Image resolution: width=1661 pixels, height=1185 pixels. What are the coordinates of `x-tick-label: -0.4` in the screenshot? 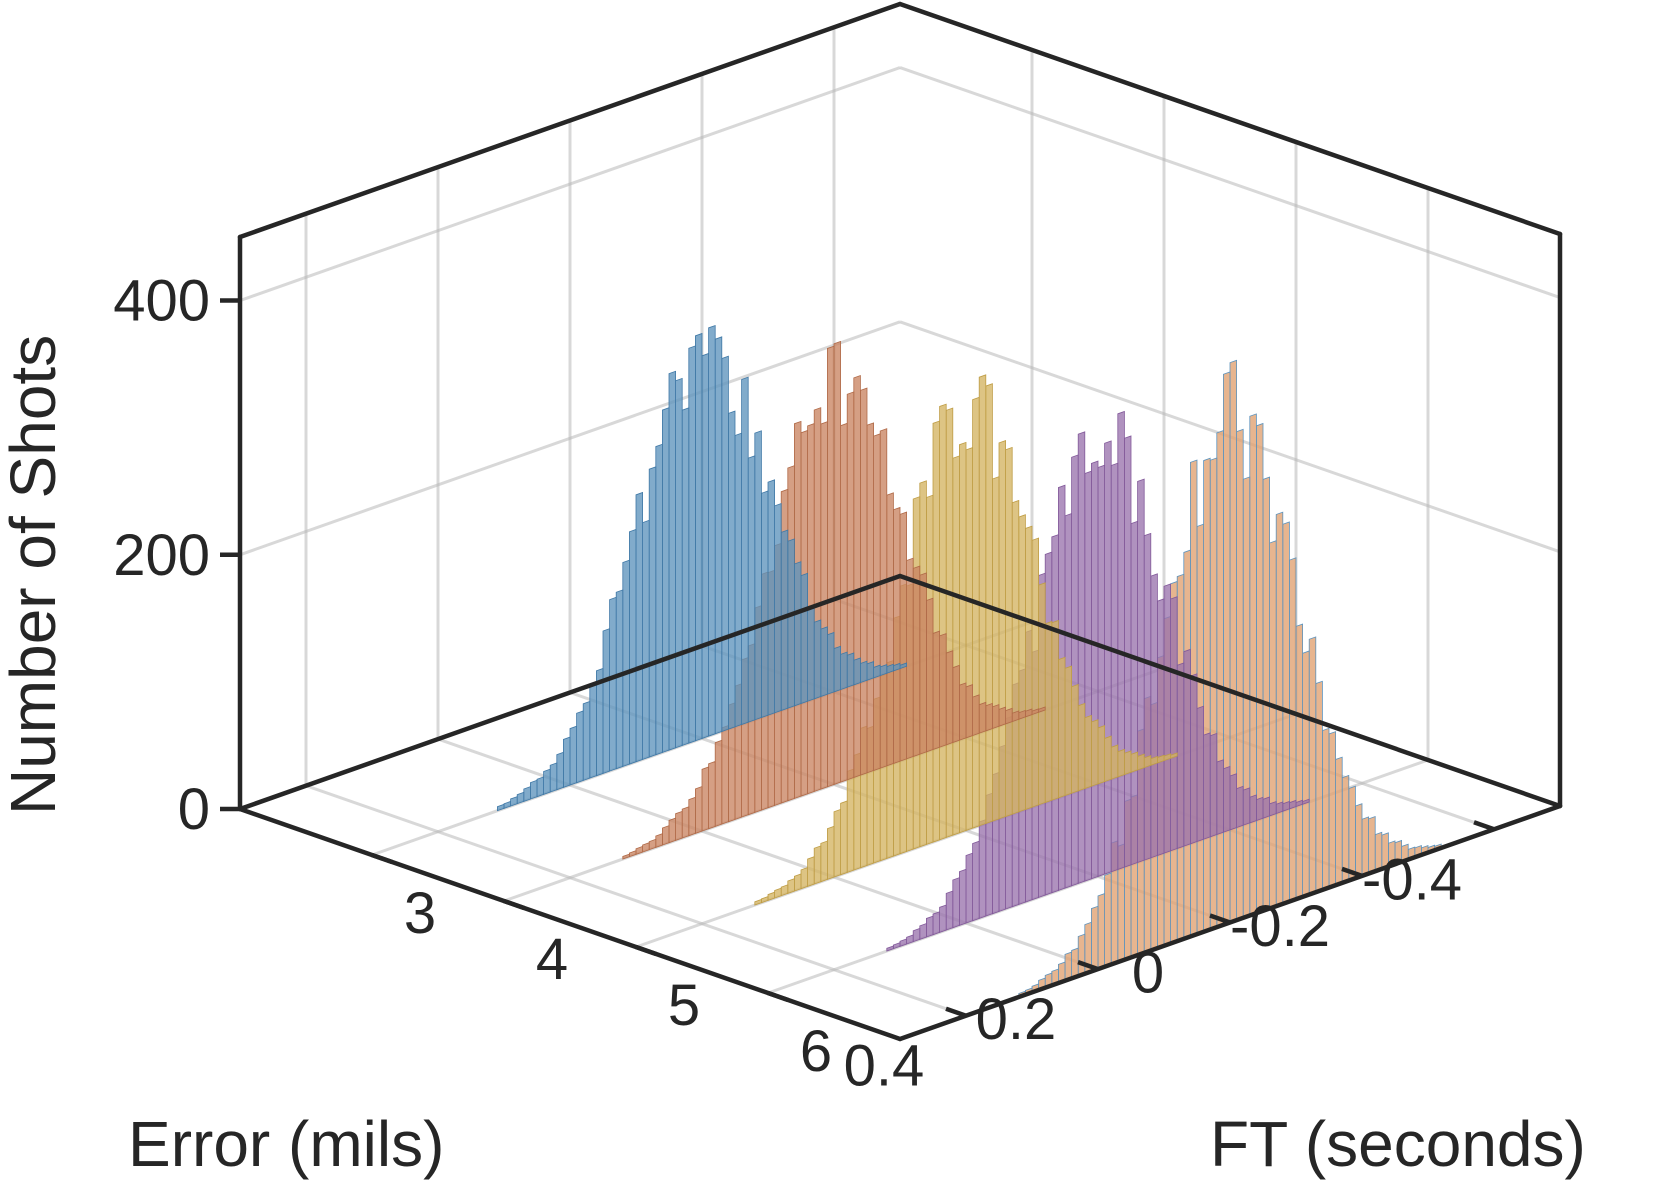 It's located at (1412, 879).